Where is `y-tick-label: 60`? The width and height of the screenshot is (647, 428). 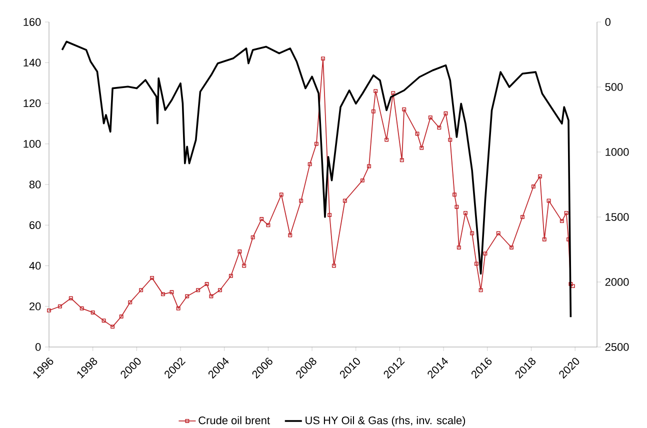
y-tick-label: 60 is located at coordinates (35, 225).